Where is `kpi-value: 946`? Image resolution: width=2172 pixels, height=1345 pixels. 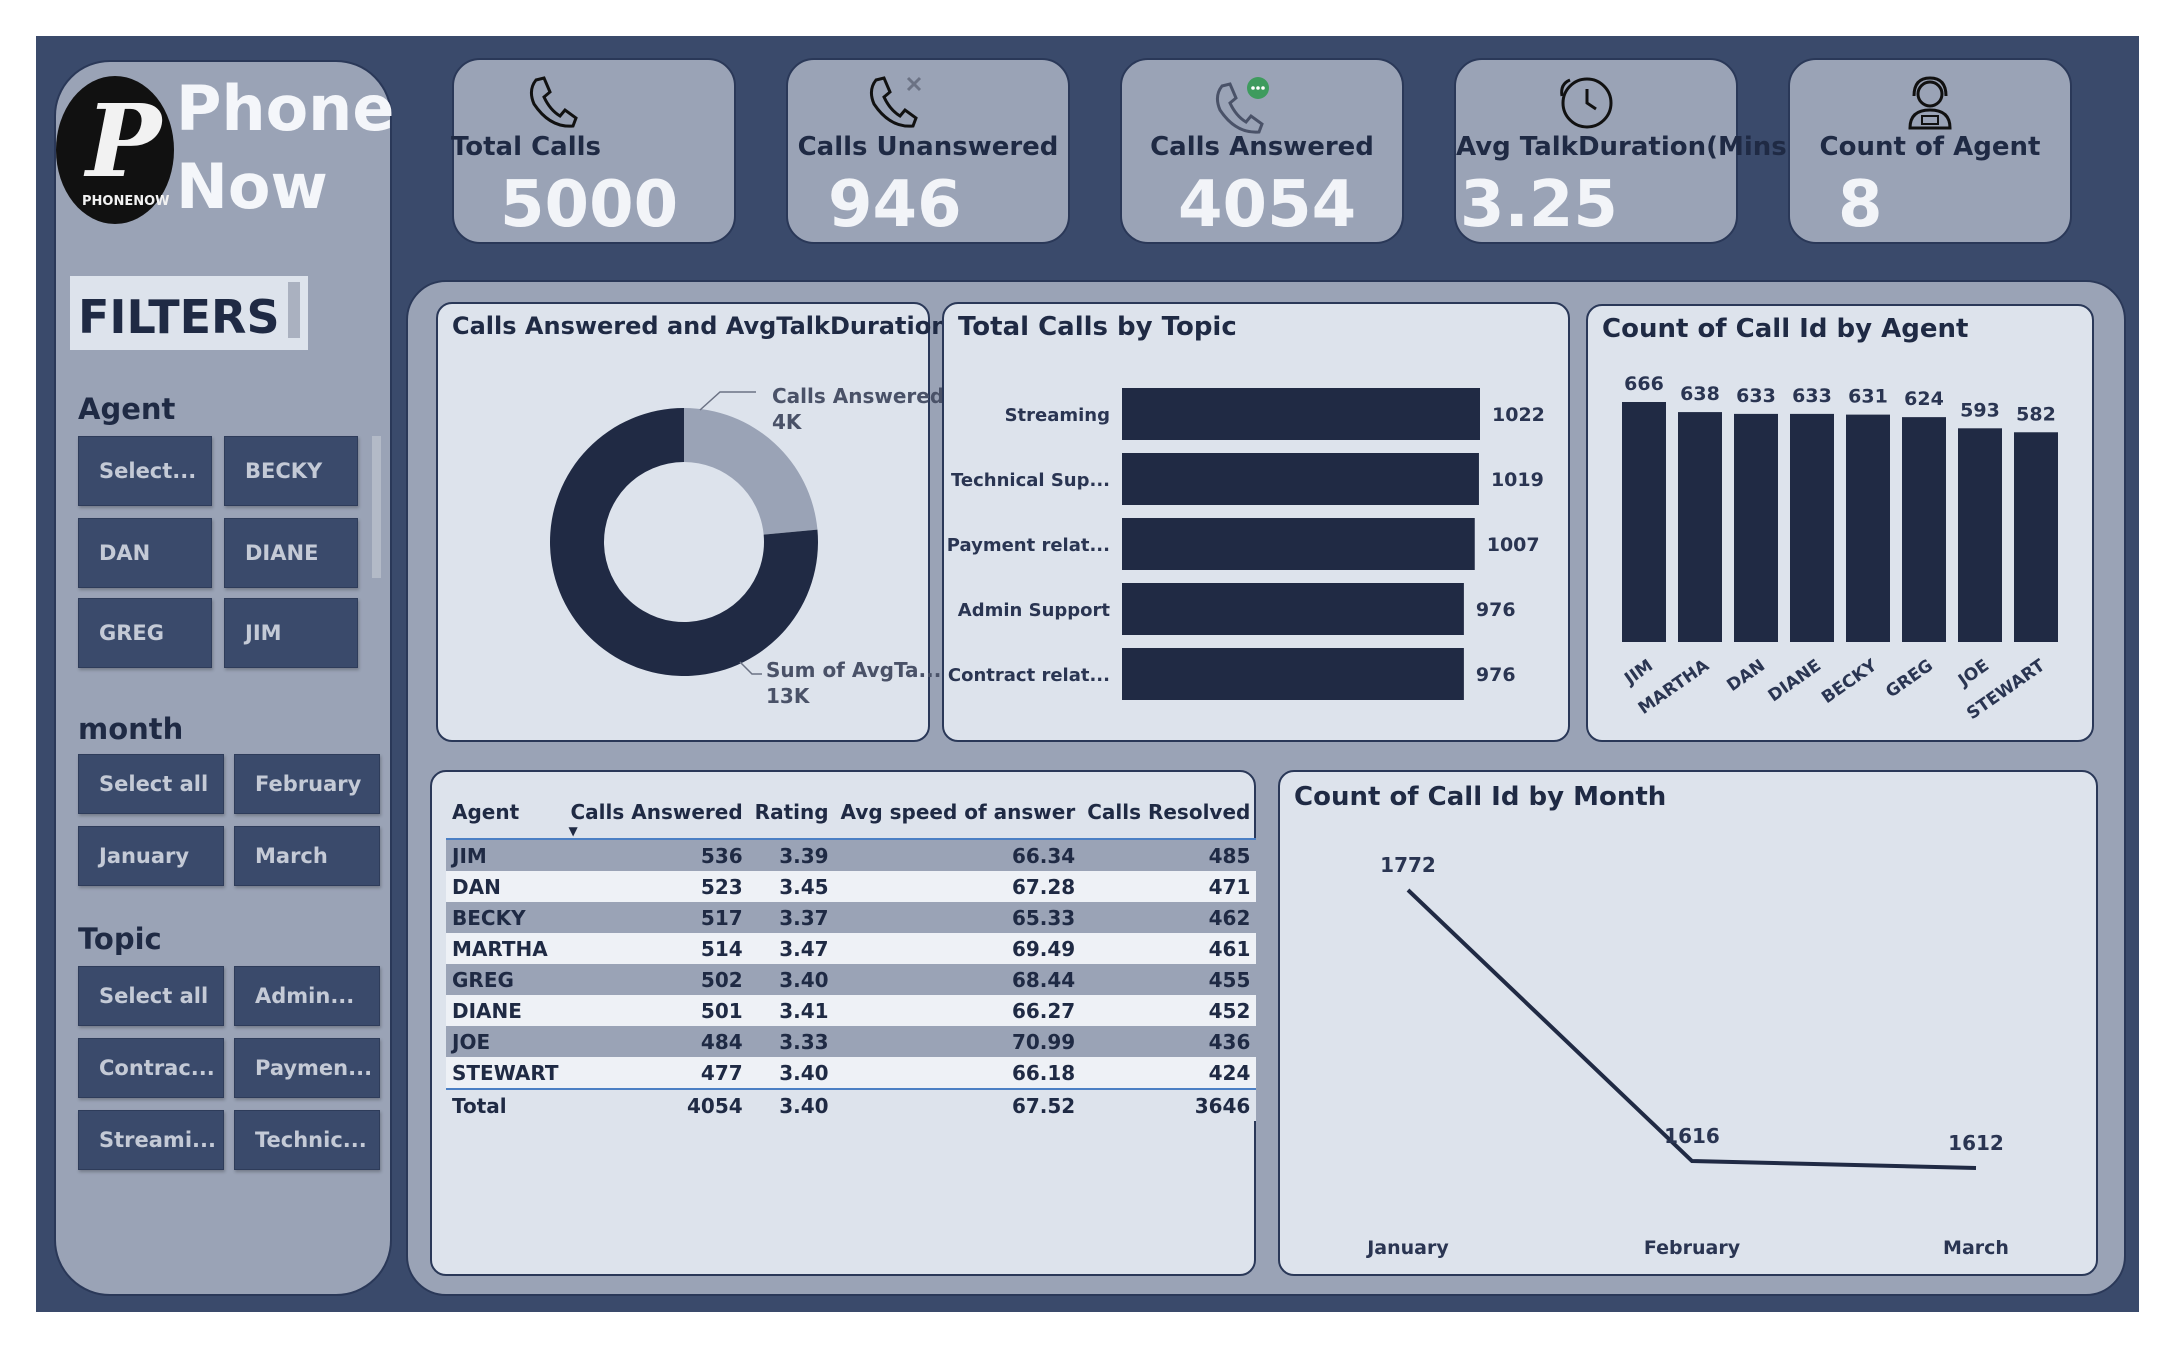
kpi-value: 946 is located at coordinates (895, 205).